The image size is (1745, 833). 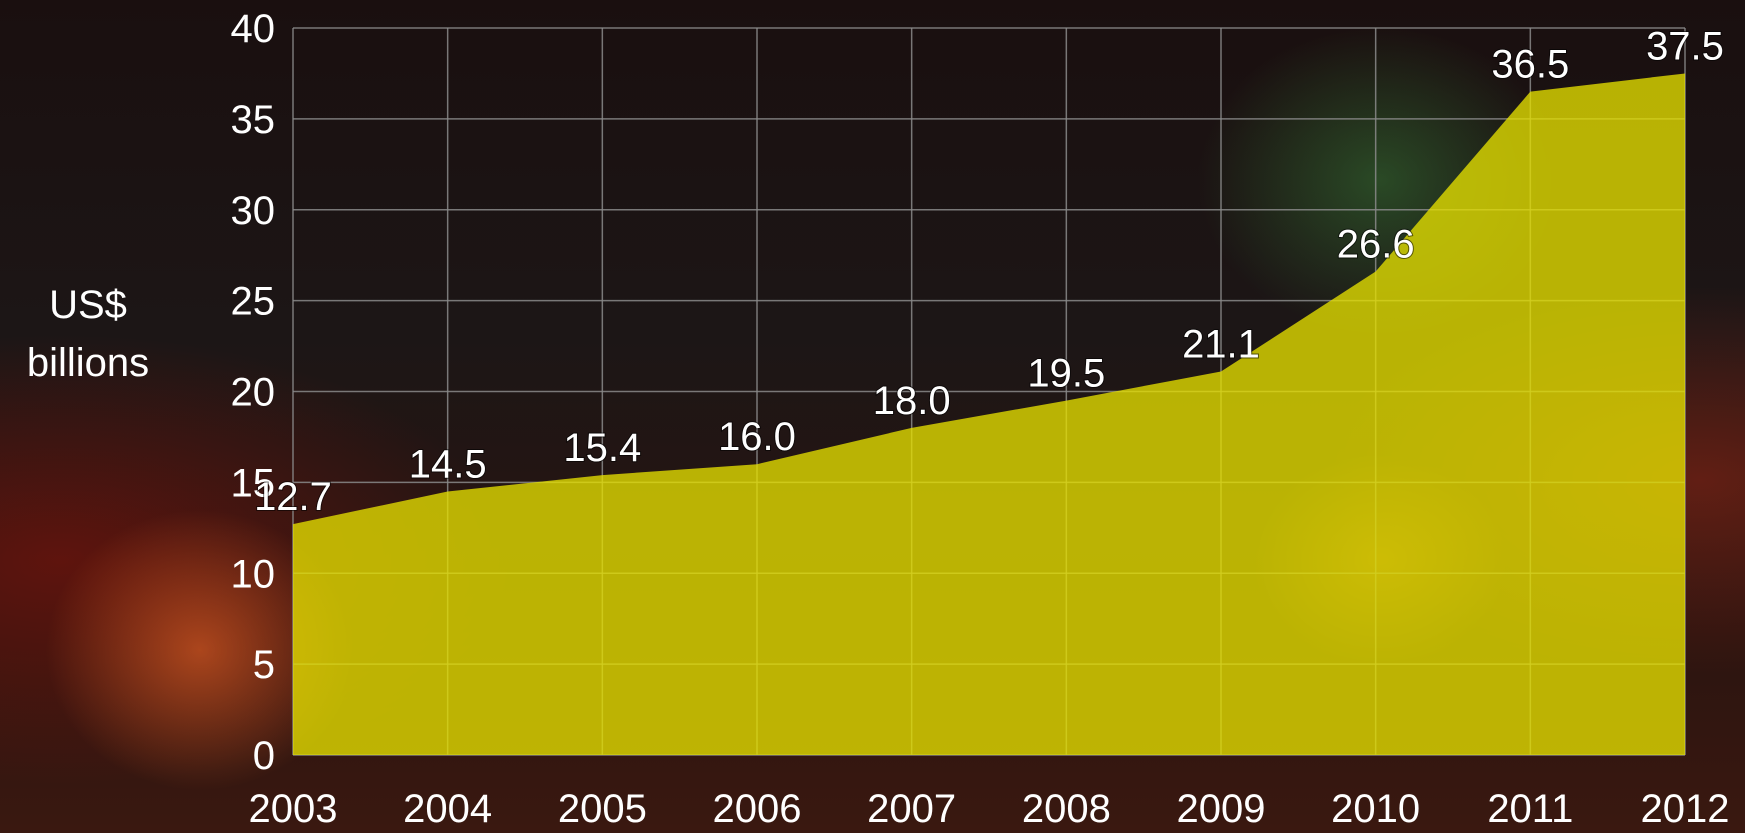 What do you see at coordinates (293, 809) in the screenshot?
I see `x-tick-label: 2003` at bounding box center [293, 809].